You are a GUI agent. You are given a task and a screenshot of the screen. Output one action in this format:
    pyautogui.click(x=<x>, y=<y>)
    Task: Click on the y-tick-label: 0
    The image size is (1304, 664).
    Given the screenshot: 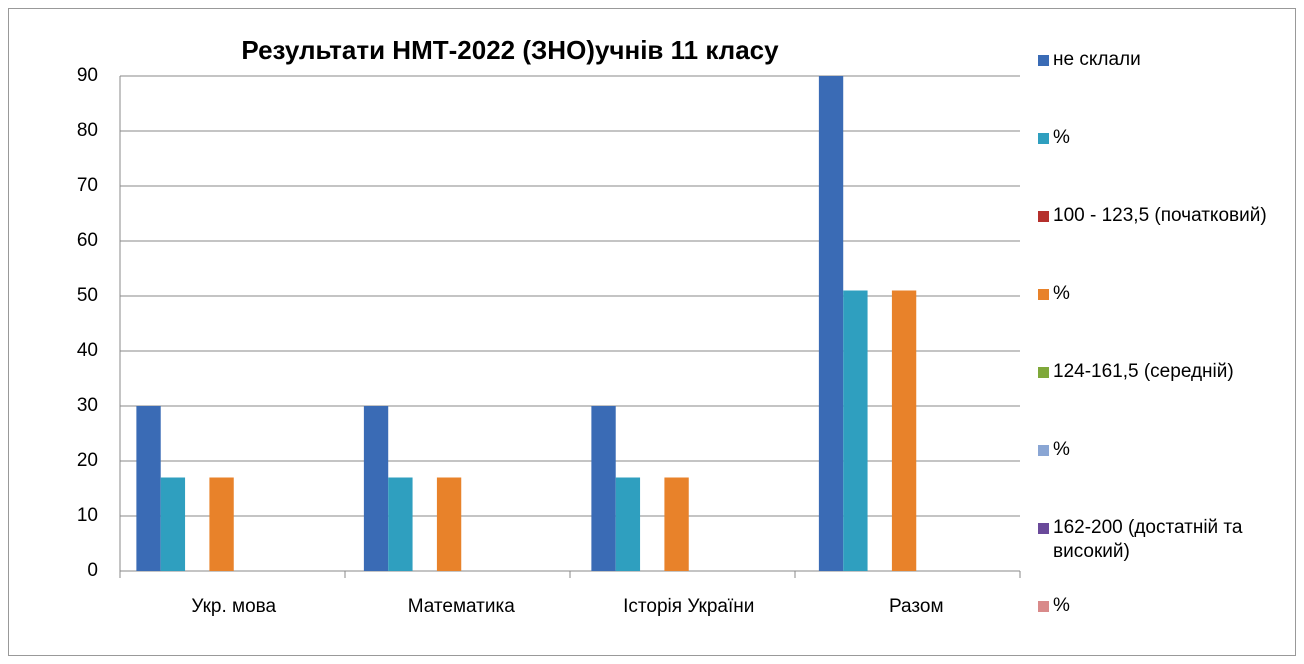 What is the action you would take?
    pyautogui.click(x=92, y=570)
    